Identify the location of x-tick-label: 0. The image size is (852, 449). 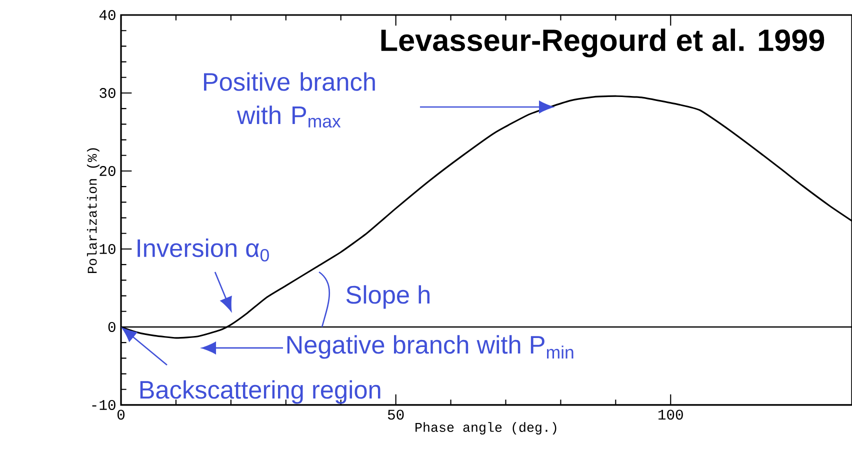
(121, 415).